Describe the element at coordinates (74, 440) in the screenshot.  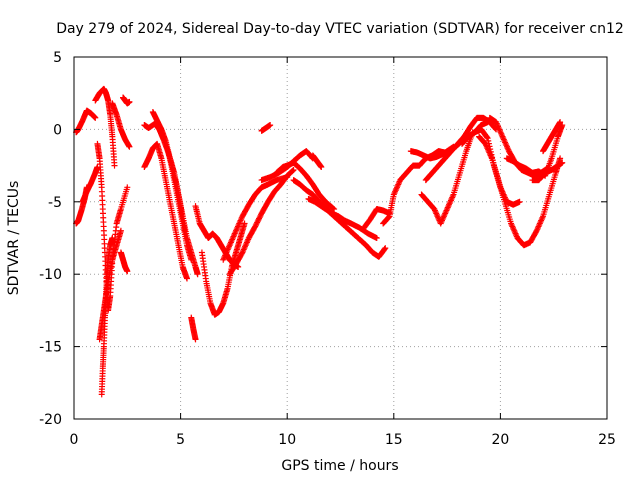
I see `x-tick-label: 0` at that location.